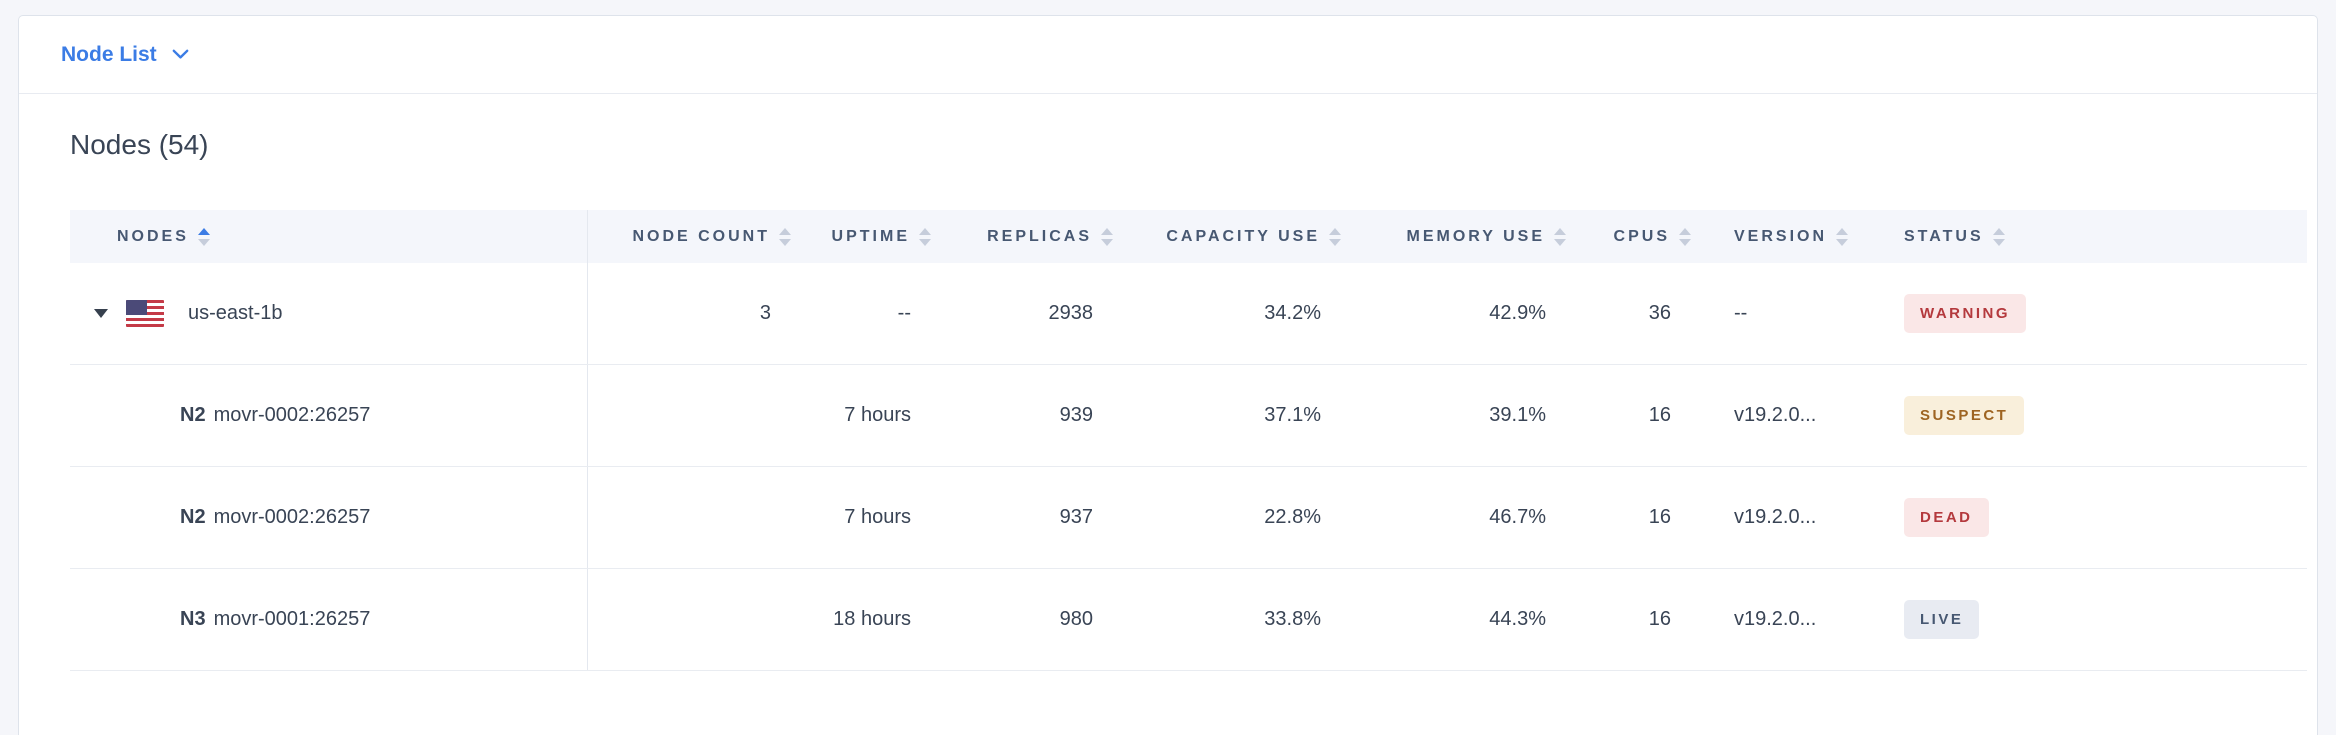 The width and height of the screenshot is (2336, 735). Describe the element at coordinates (1517, 313) in the screenshot. I see `cell-memory-use: 42.9%` at that location.